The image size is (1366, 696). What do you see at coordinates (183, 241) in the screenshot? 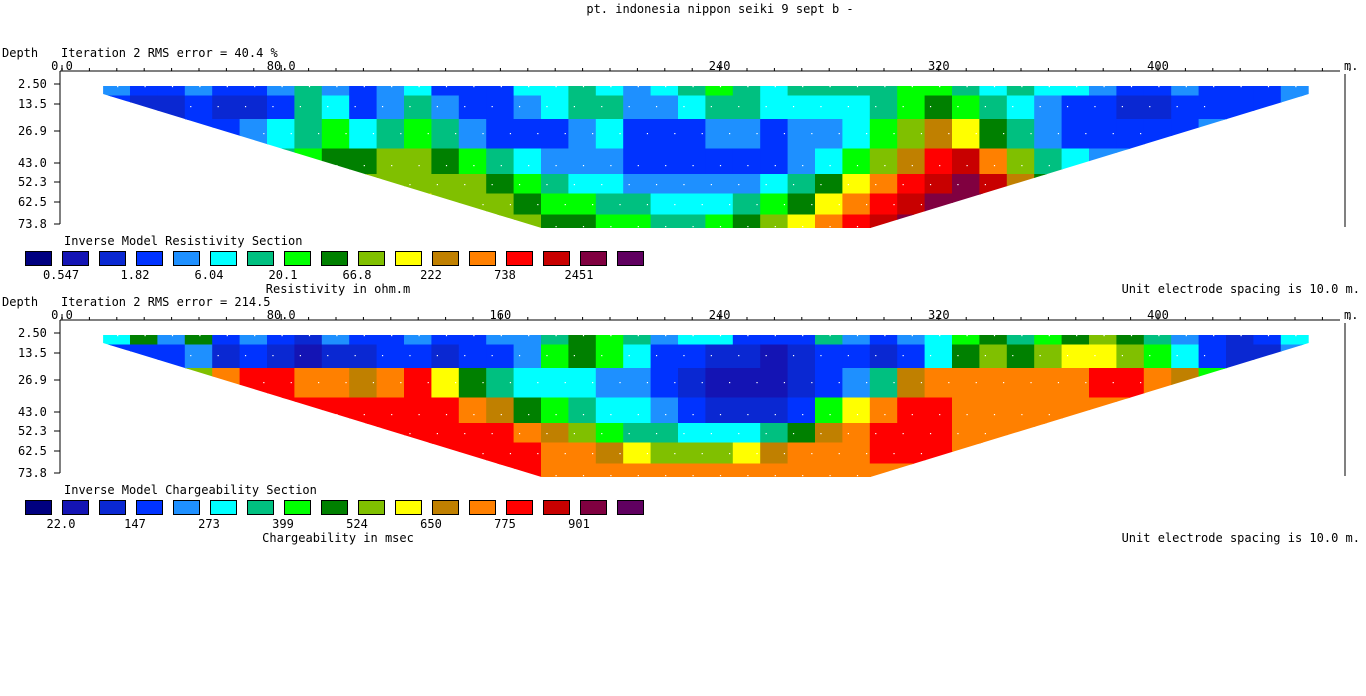
I see `section-title: Inverse Model Resistivity Section` at bounding box center [183, 241].